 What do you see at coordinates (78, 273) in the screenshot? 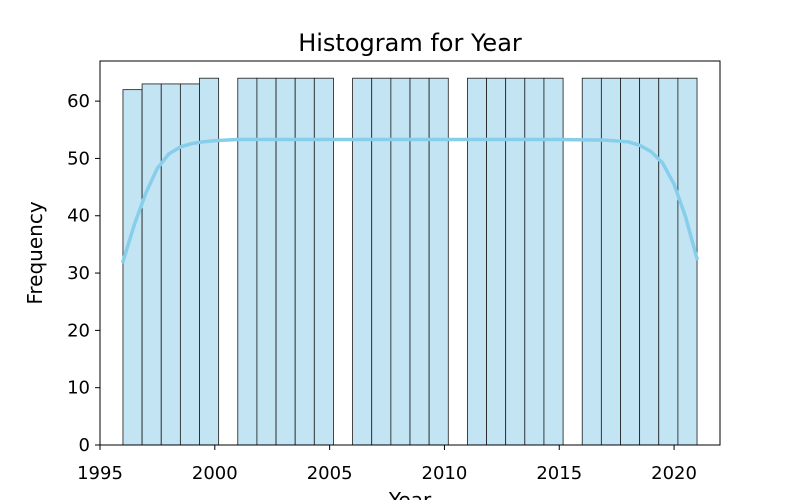
I see `y-tick-label: 30` at bounding box center [78, 273].